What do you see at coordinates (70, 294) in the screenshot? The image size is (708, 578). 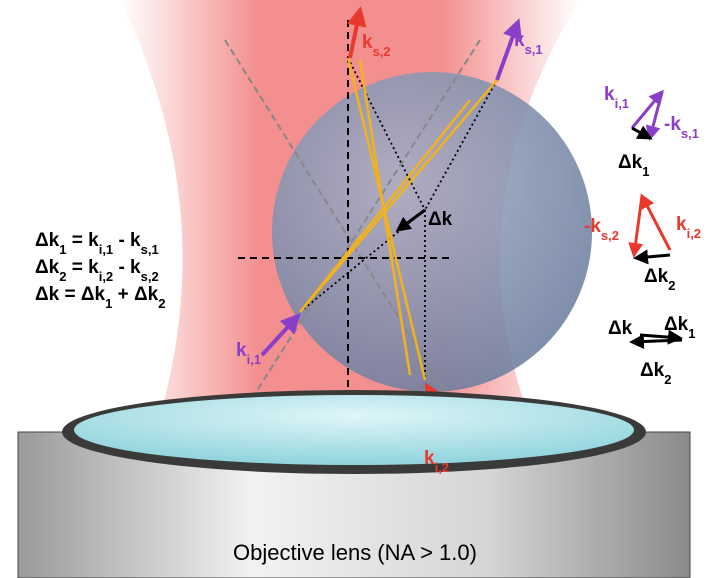 I see `label-text: Δk = Δk` at bounding box center [70, 294].